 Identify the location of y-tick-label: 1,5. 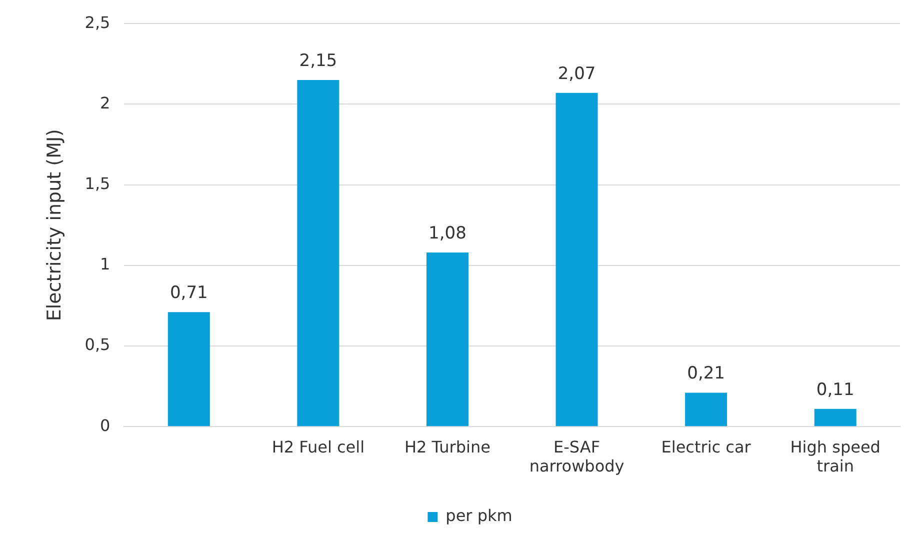
(97, 183).